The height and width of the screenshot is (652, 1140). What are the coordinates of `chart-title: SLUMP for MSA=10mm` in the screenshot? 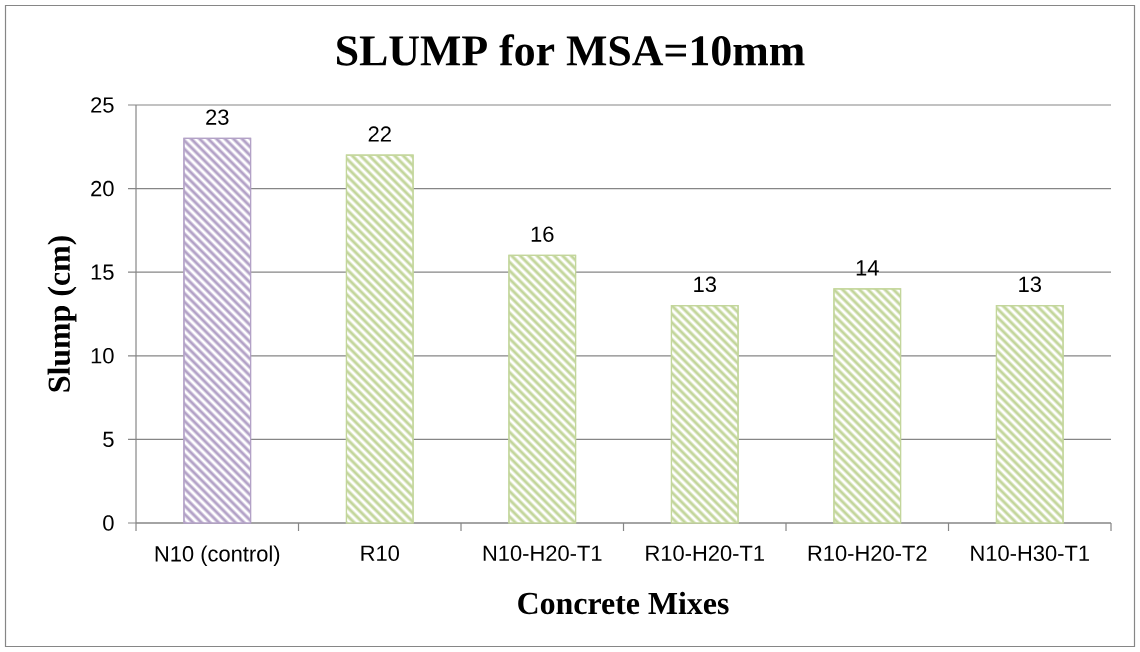 It's located at (571, 50).